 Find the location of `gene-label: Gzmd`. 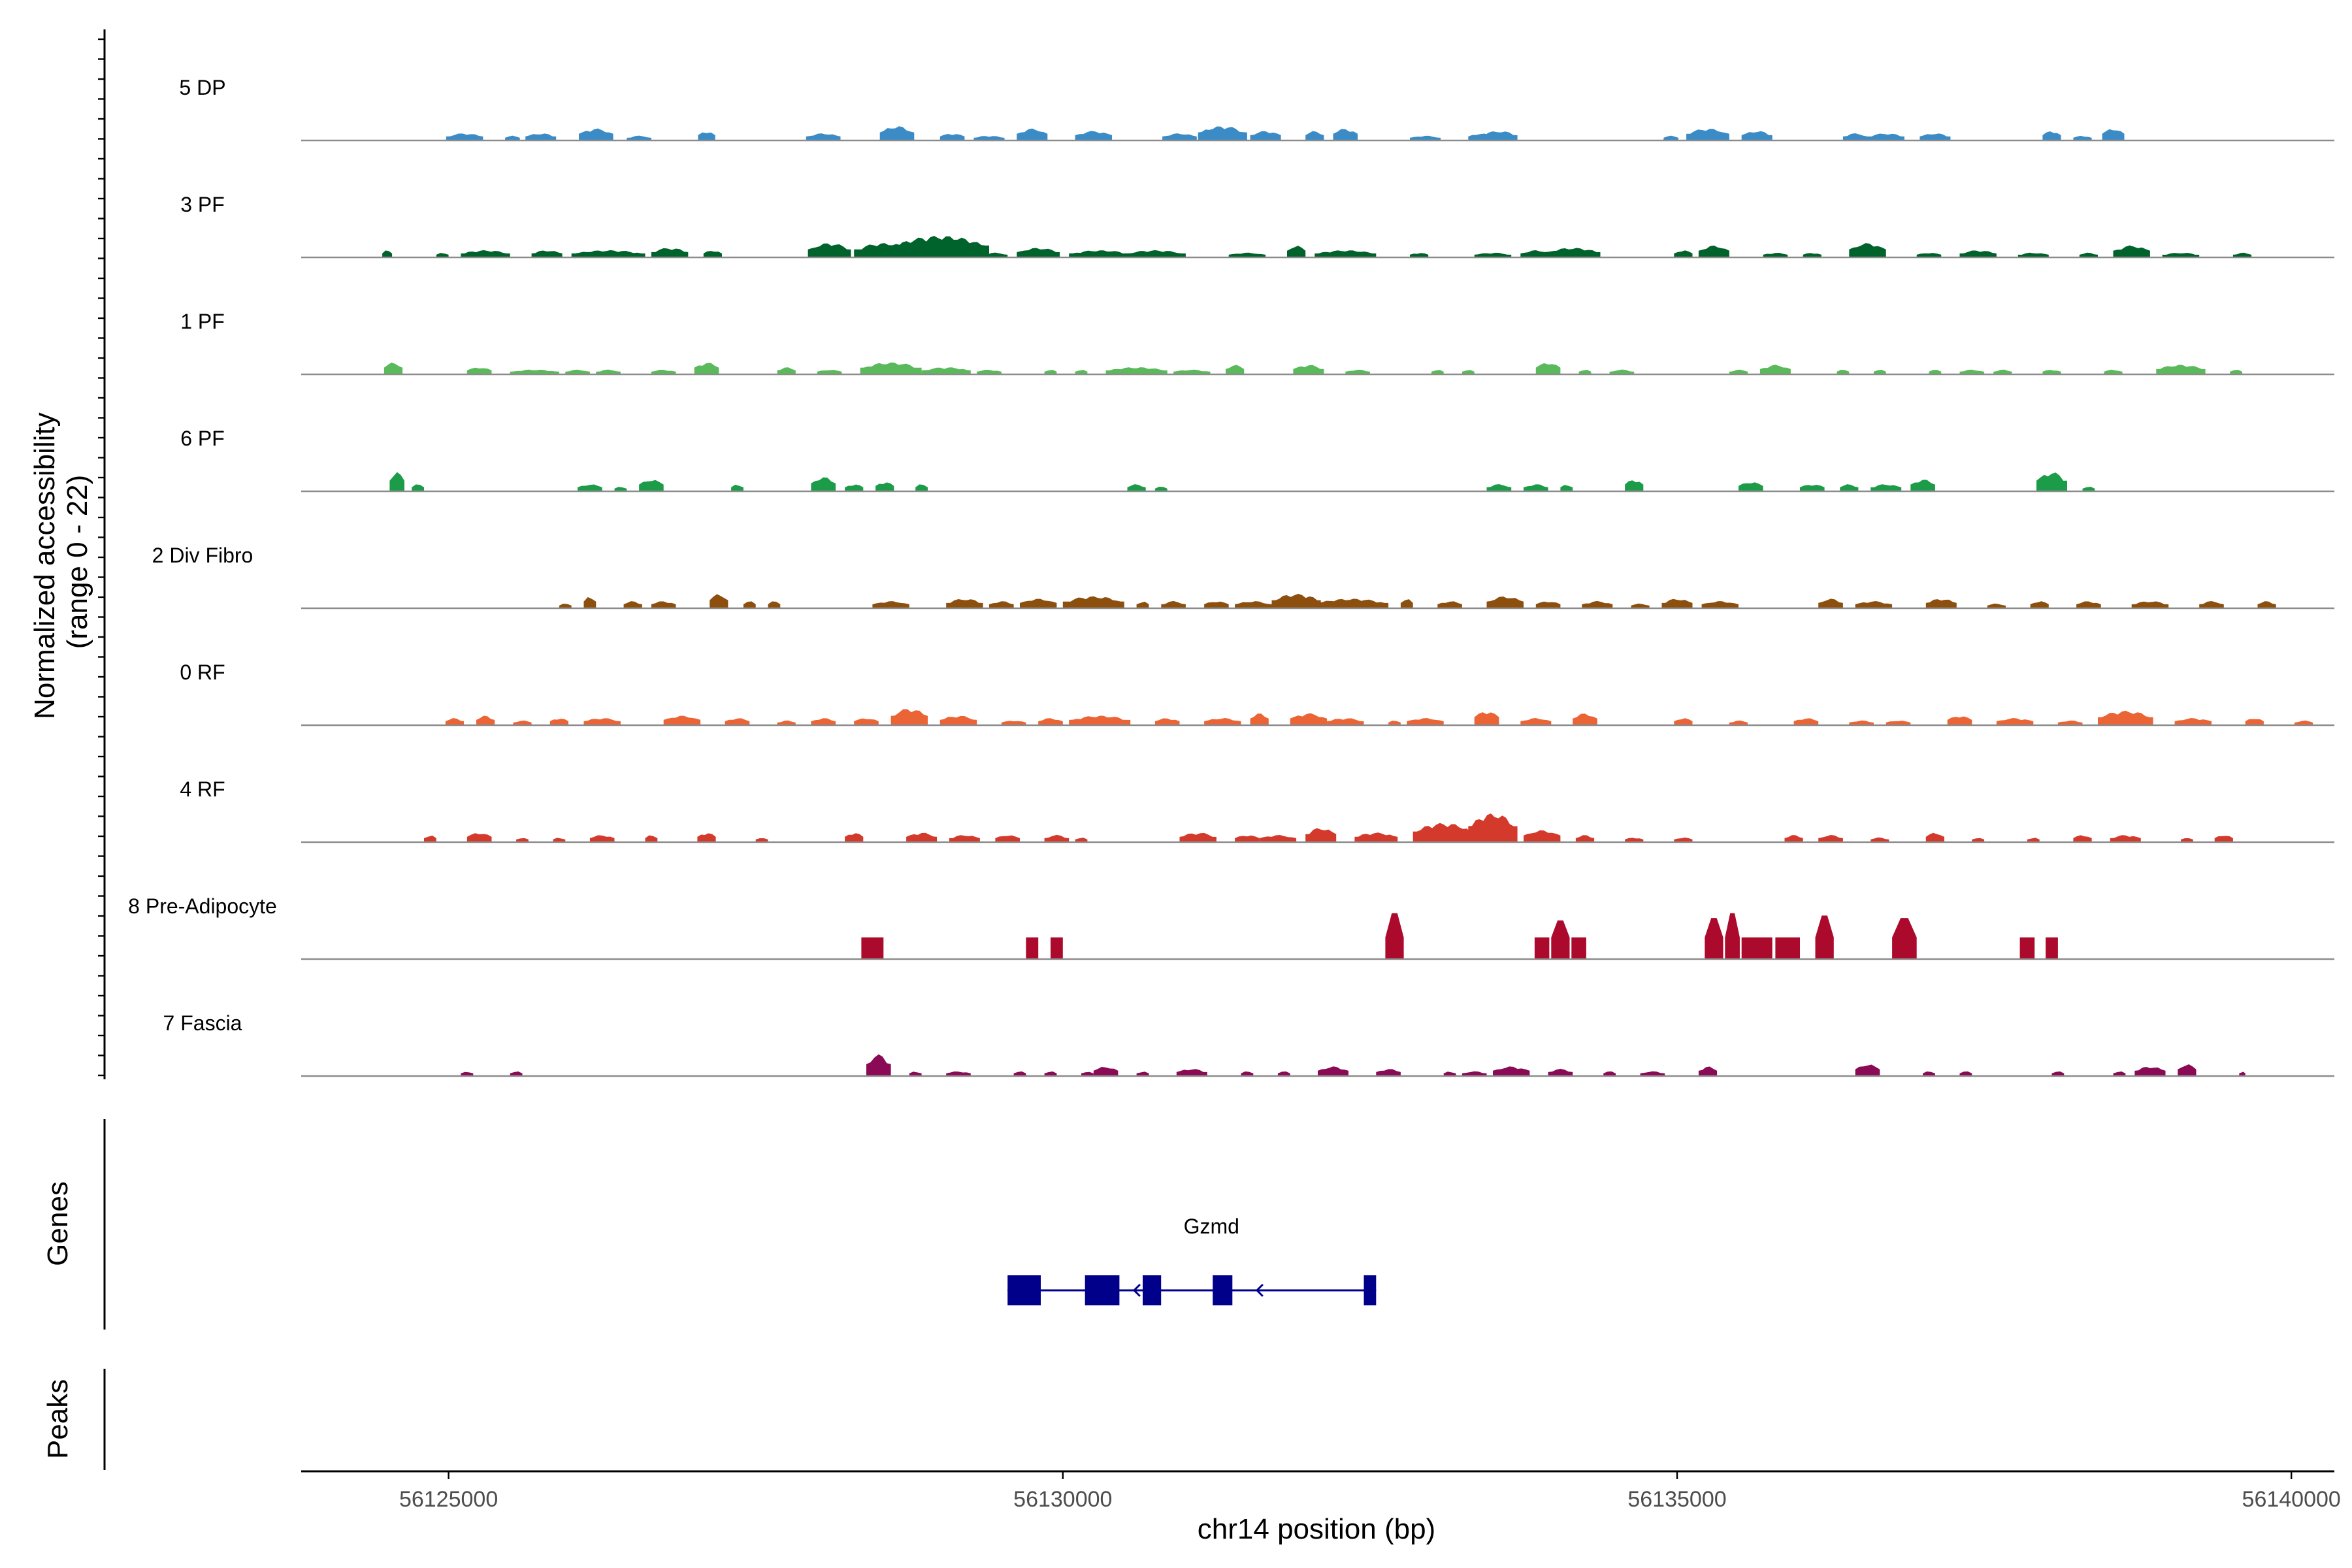

gene-label: Gzmd is located at coordinates (1211, 1226).